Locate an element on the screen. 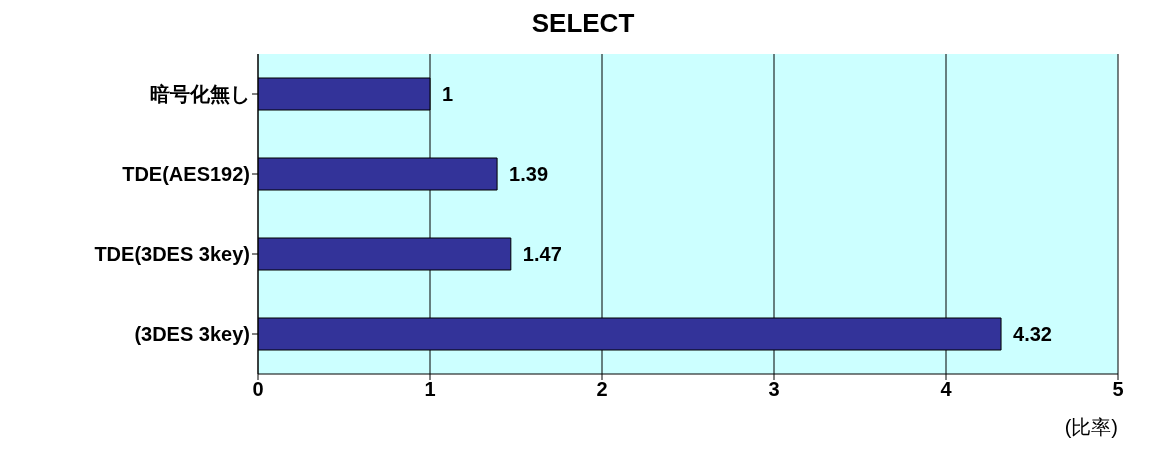 The height and width of the screenshot is (457, 1162). x-tick-label: 4 is located at coordinates (946, 389).